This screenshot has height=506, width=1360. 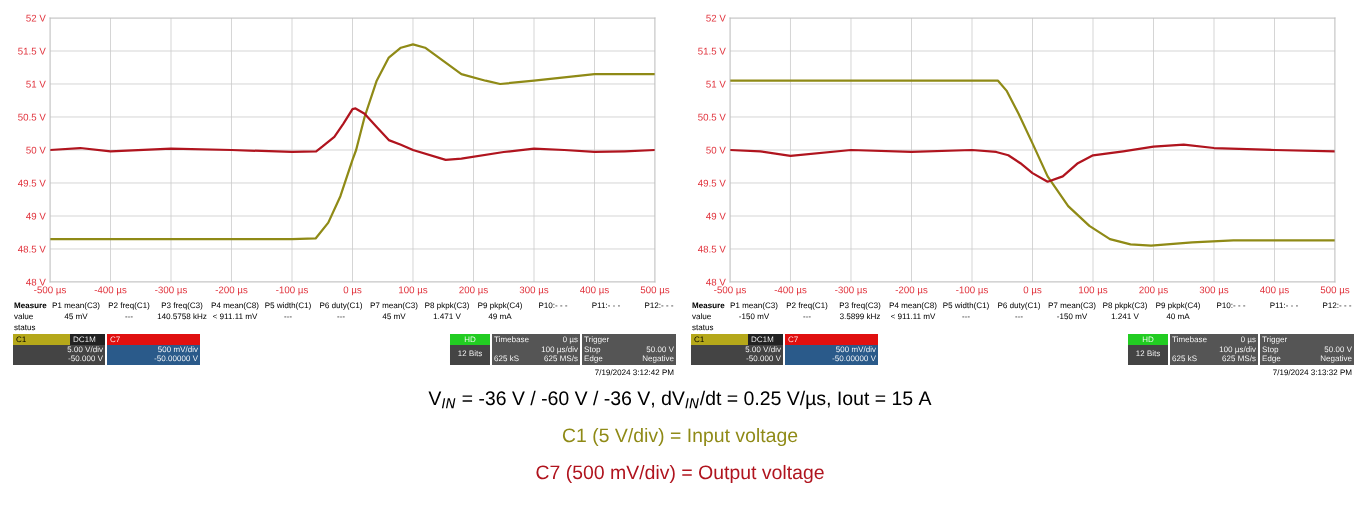 I want to click on text: V$_{IN}$ = -36 V / -60 V / -36 V, dV$_{IN}$/dt = 0.25 V/µs, Iout = 15 A, so click(x=680, y=399).